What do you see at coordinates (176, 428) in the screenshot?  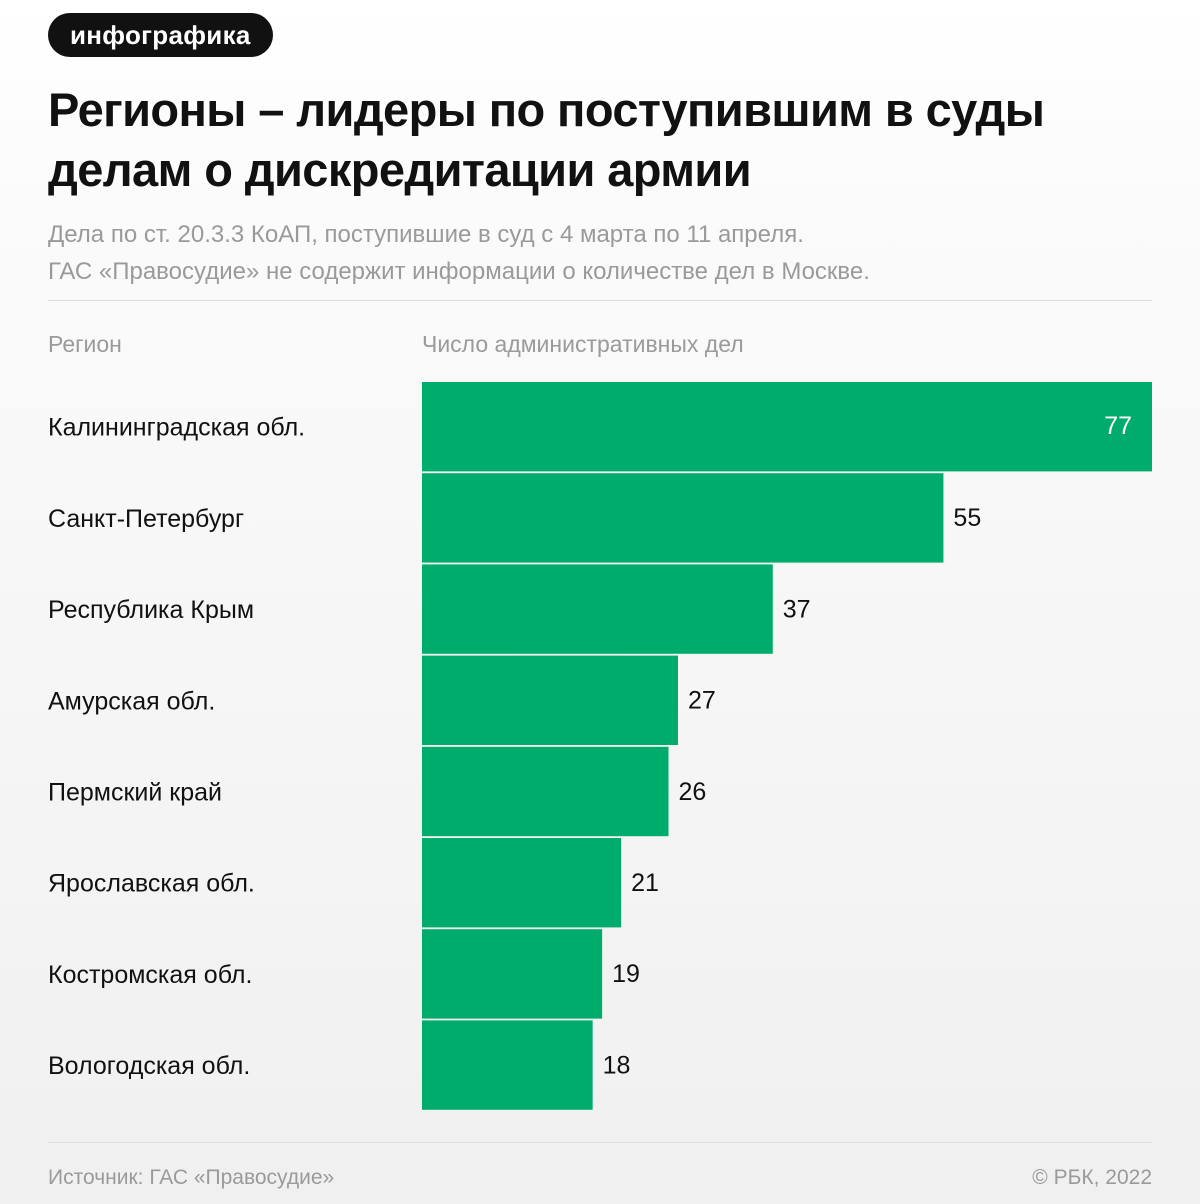 I see `category-label: Калининградская обл.` at bounding box center [176, 428].